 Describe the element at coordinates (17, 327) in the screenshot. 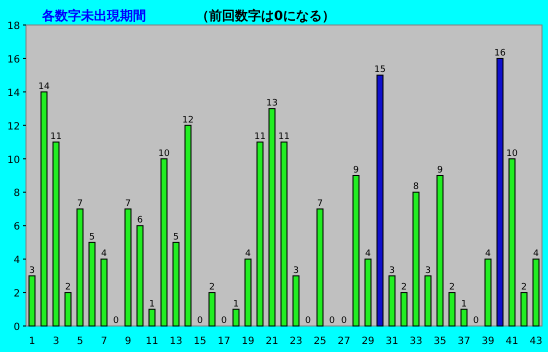

I see `y-tick-label: 0` at that location.